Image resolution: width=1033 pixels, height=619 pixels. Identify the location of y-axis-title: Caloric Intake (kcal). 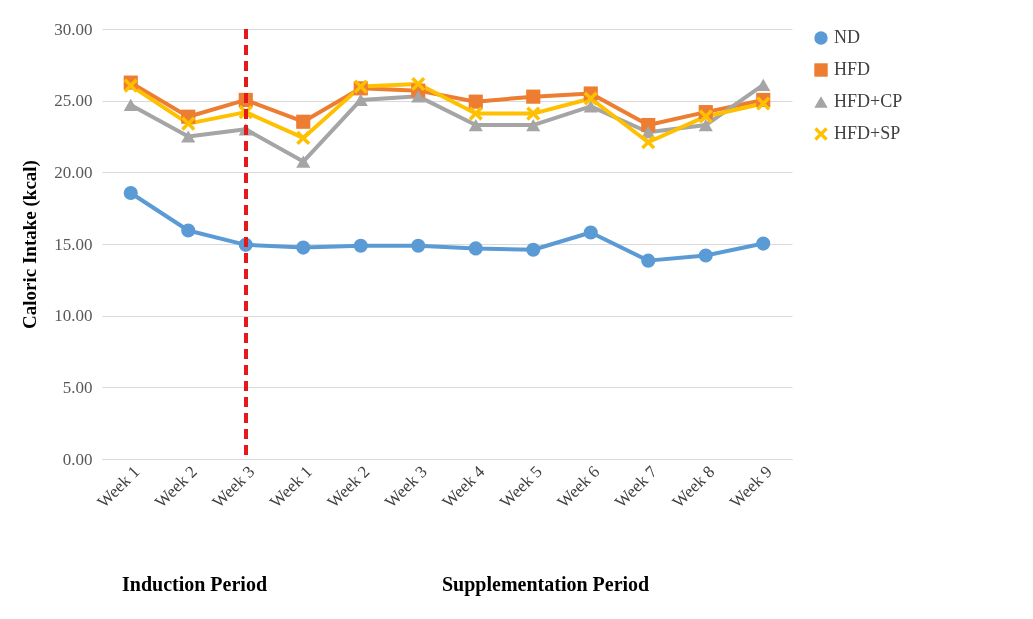
(30, 244).